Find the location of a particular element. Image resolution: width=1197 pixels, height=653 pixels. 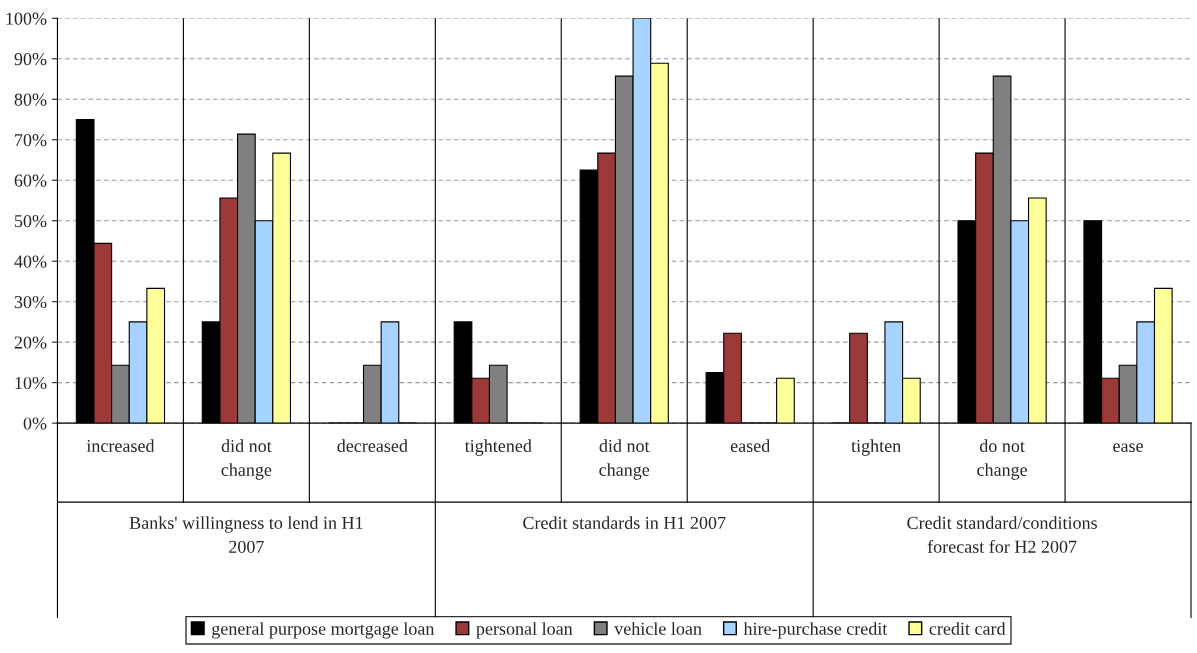

legend-label: hire-purchase credit is located at coordinates (815, 630).